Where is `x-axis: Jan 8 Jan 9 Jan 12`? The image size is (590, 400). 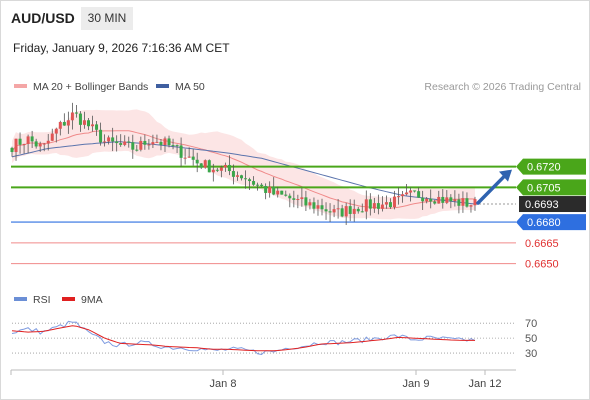
x-axis: Jan 8 Jan 9 Jan 12 is located at coordinates (263, 379).